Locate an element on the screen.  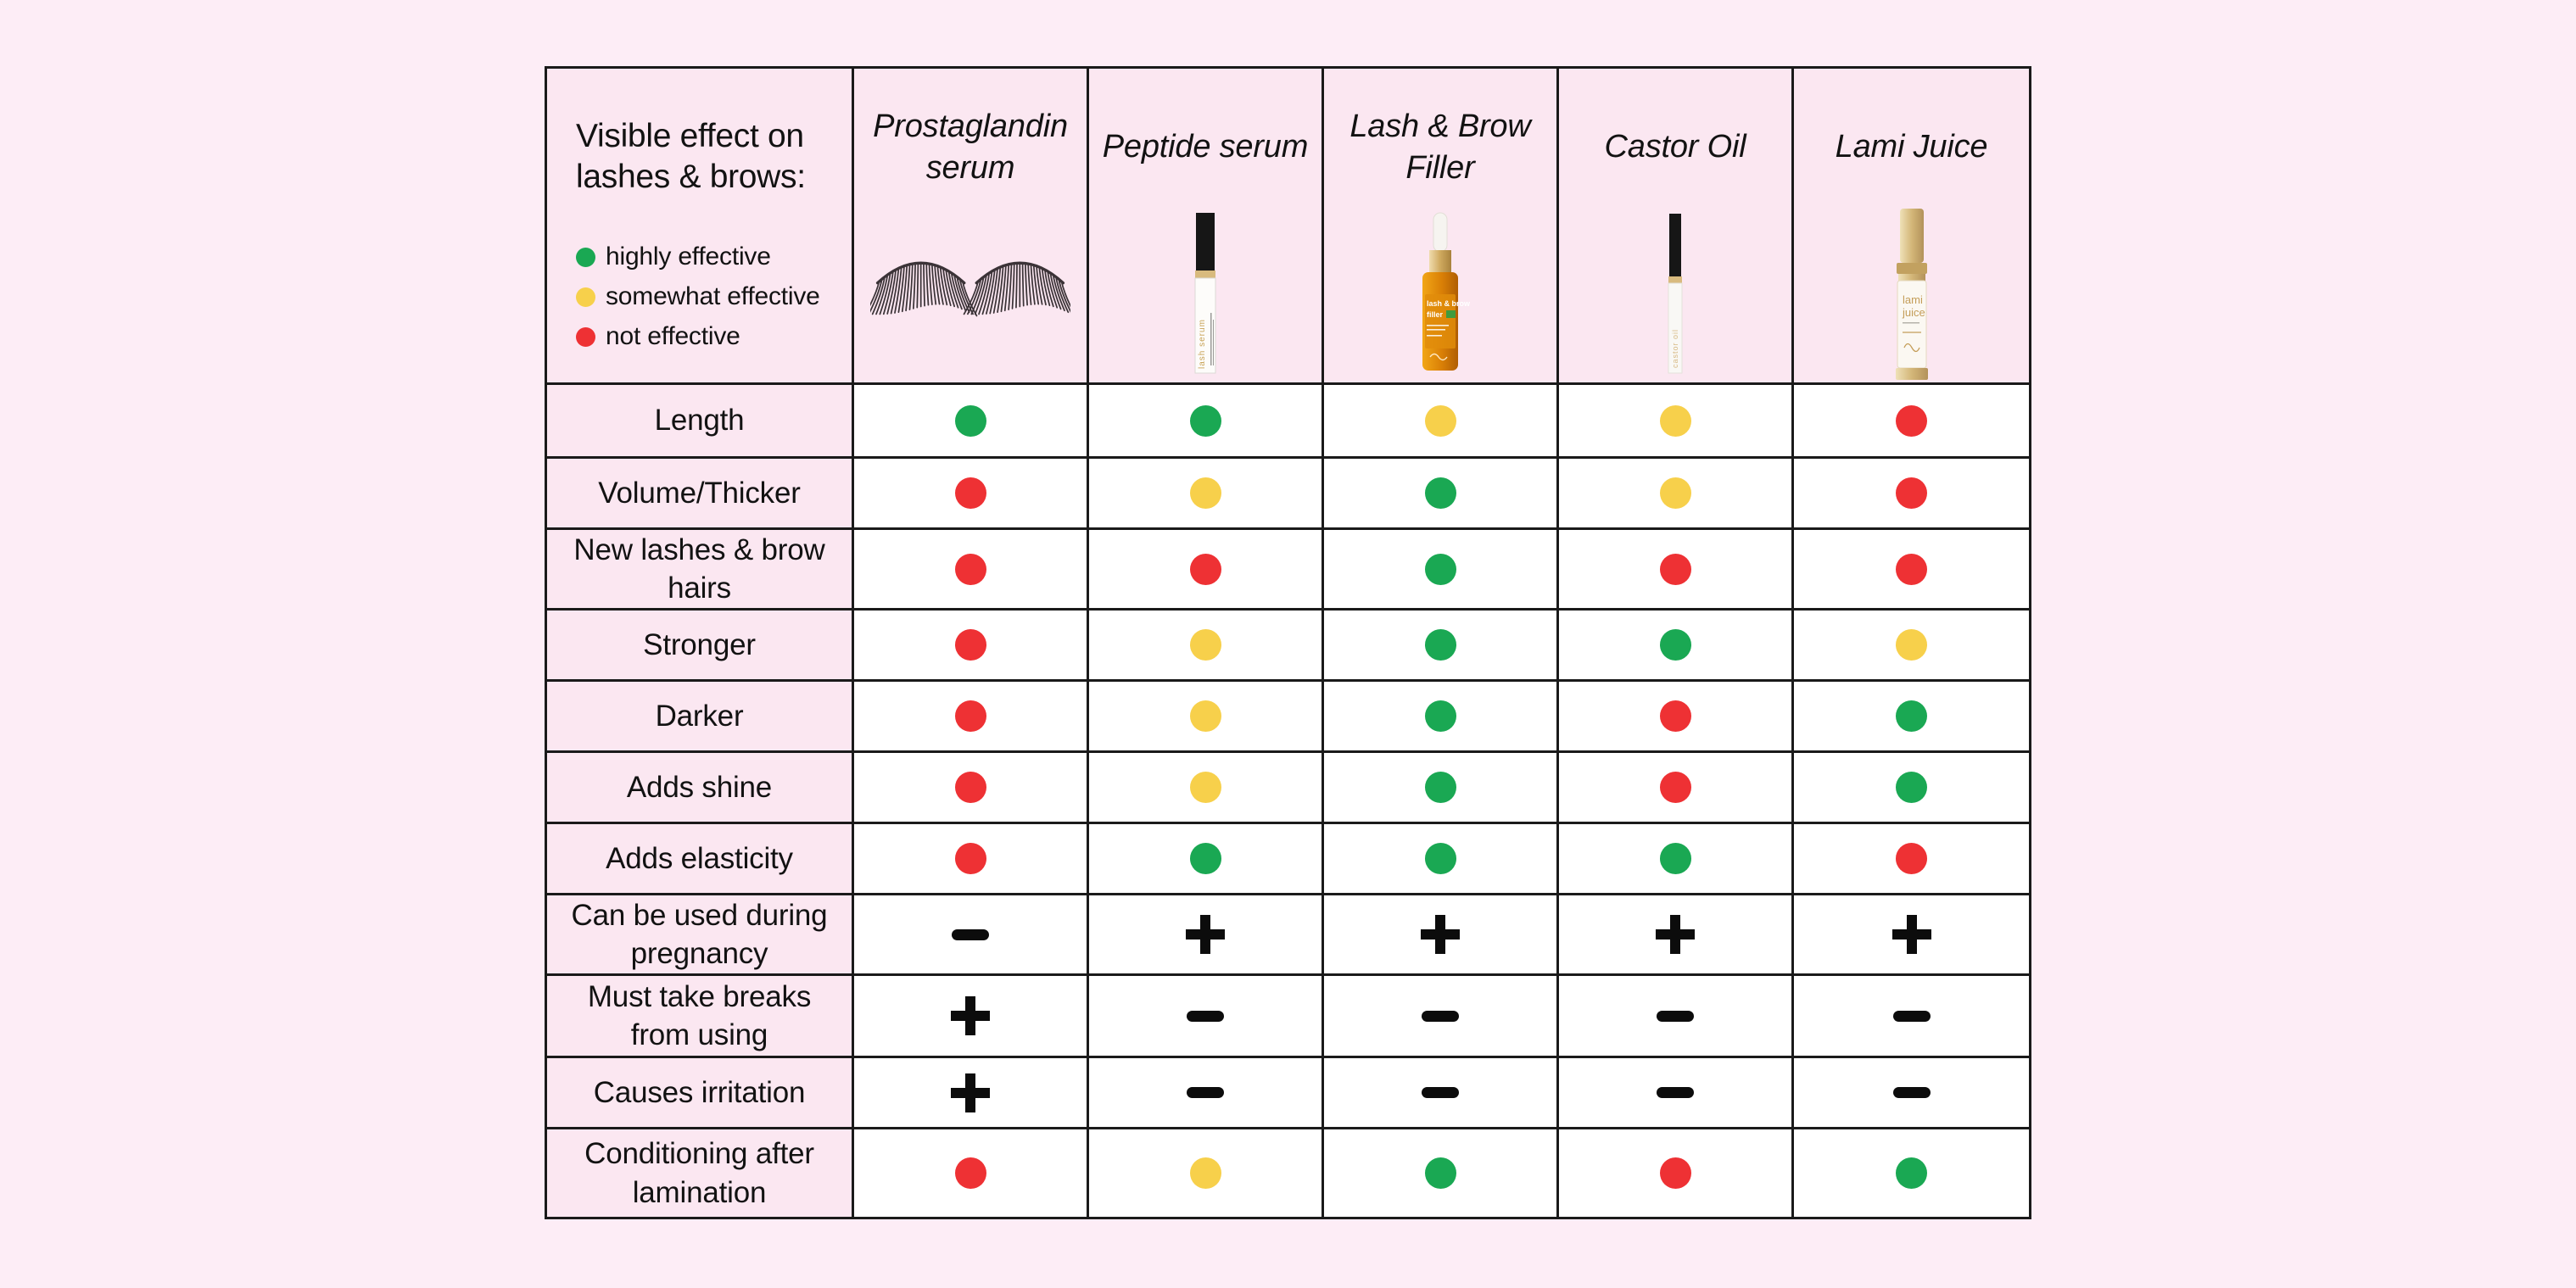
product-header-2: Peptide serum lash serum is located at coordinates (1206, 227).